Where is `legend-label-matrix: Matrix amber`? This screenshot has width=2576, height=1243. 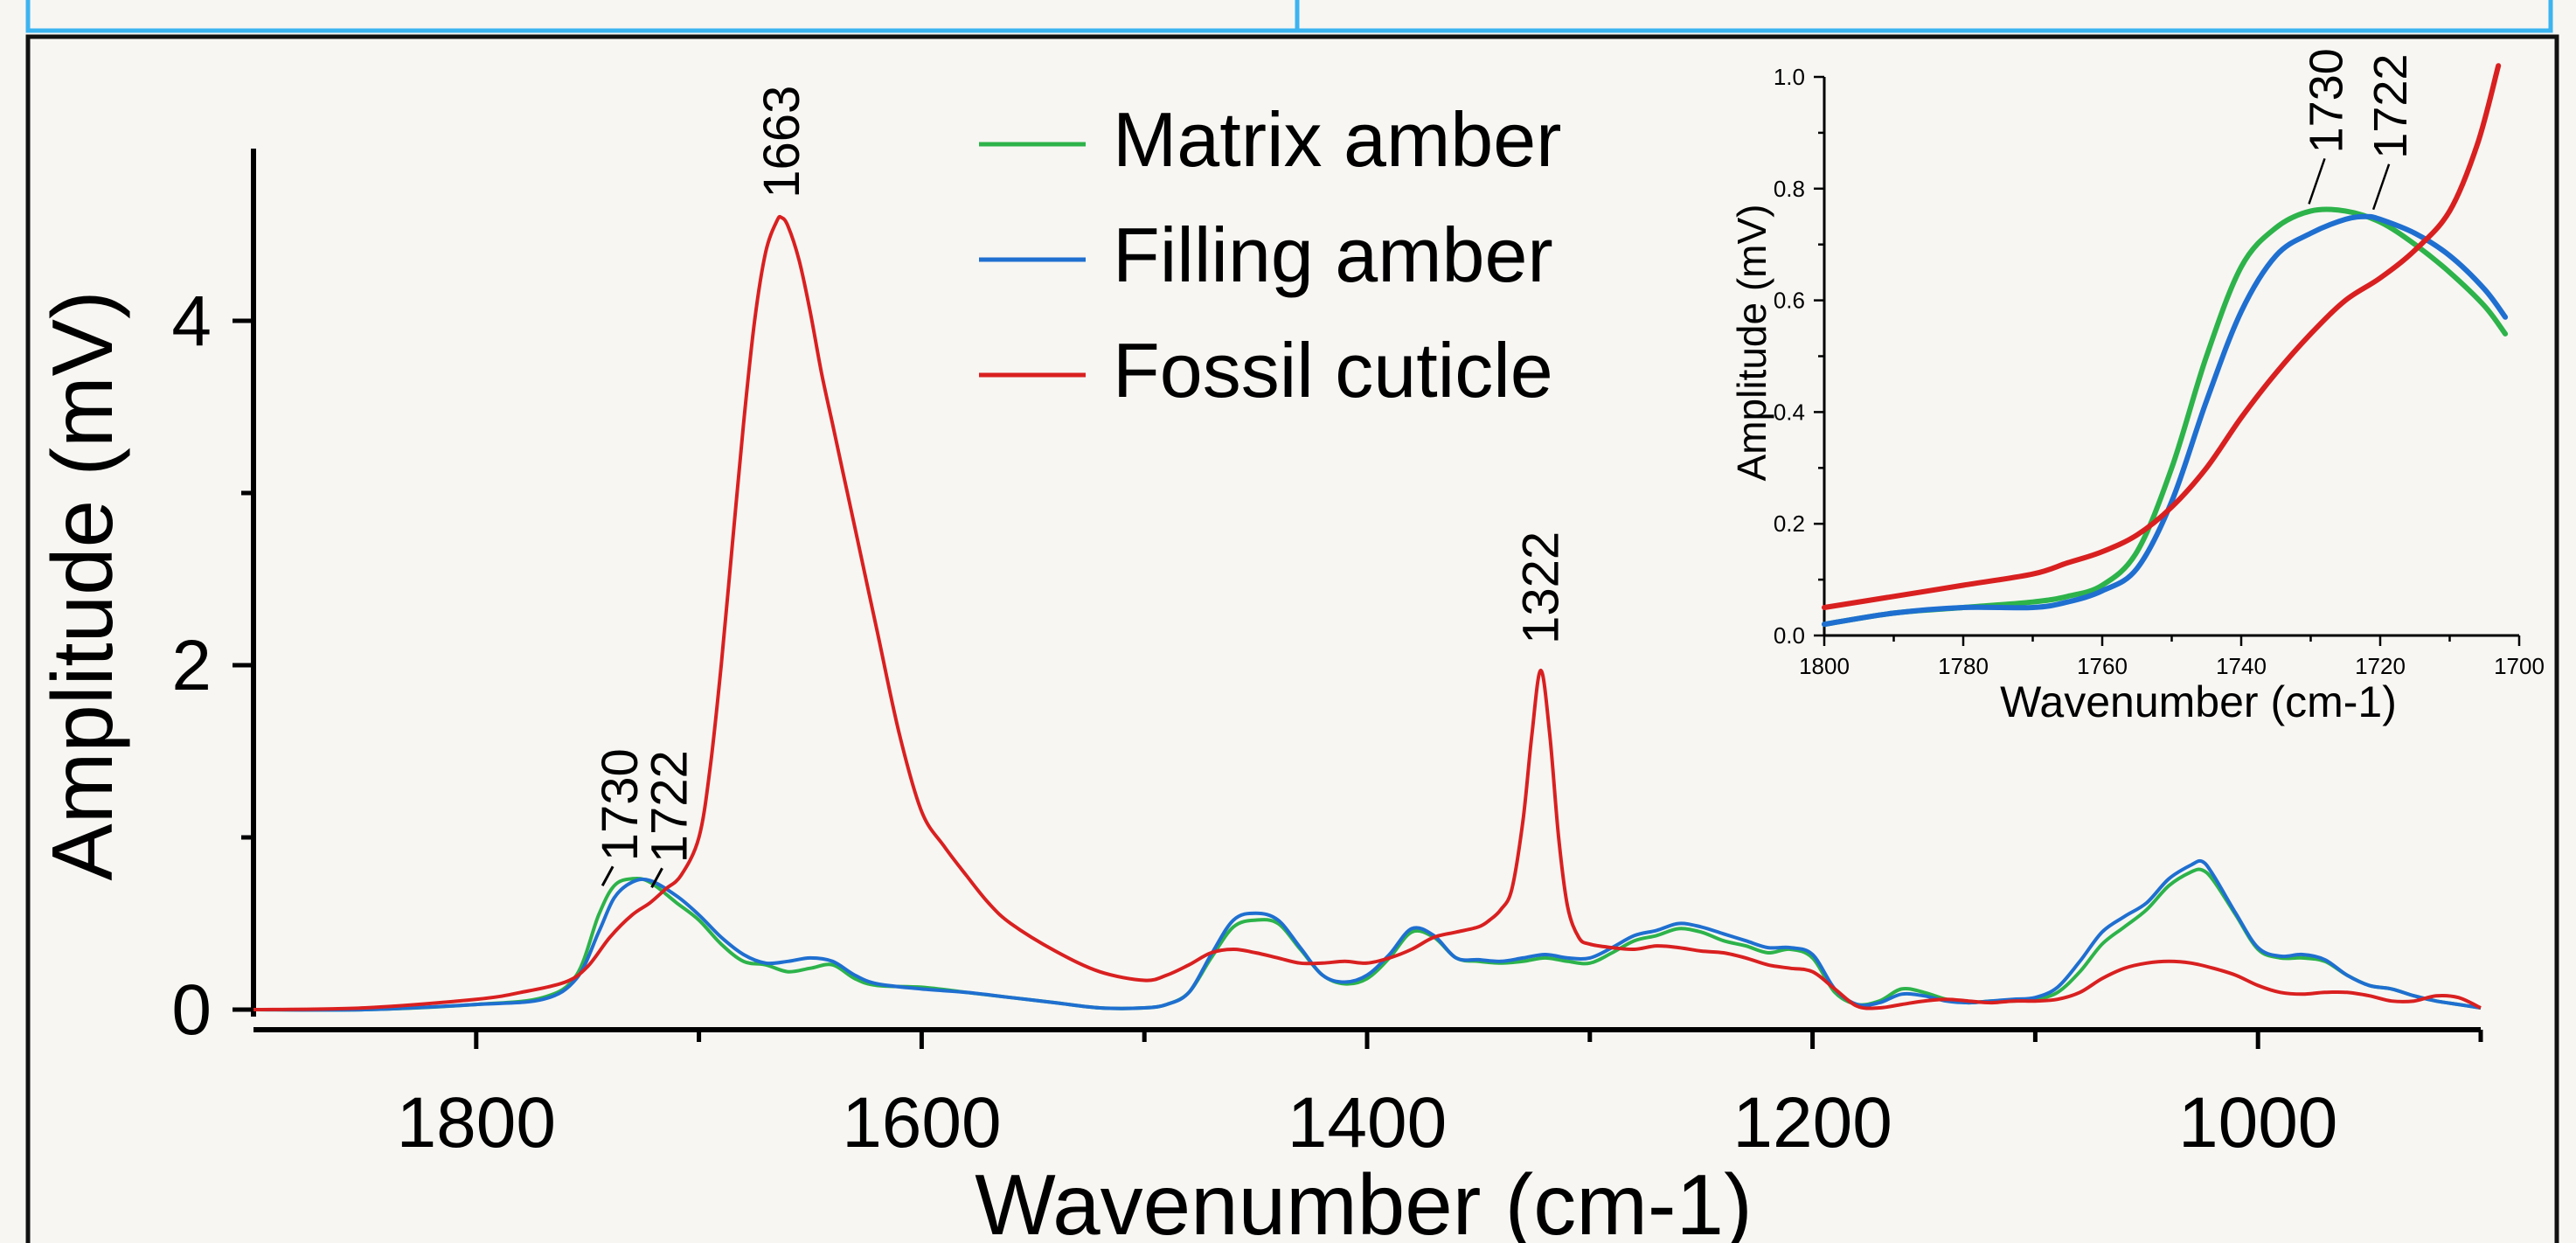 legend-label-matrix: Matrix amber is located at coordinates (1337, 139).